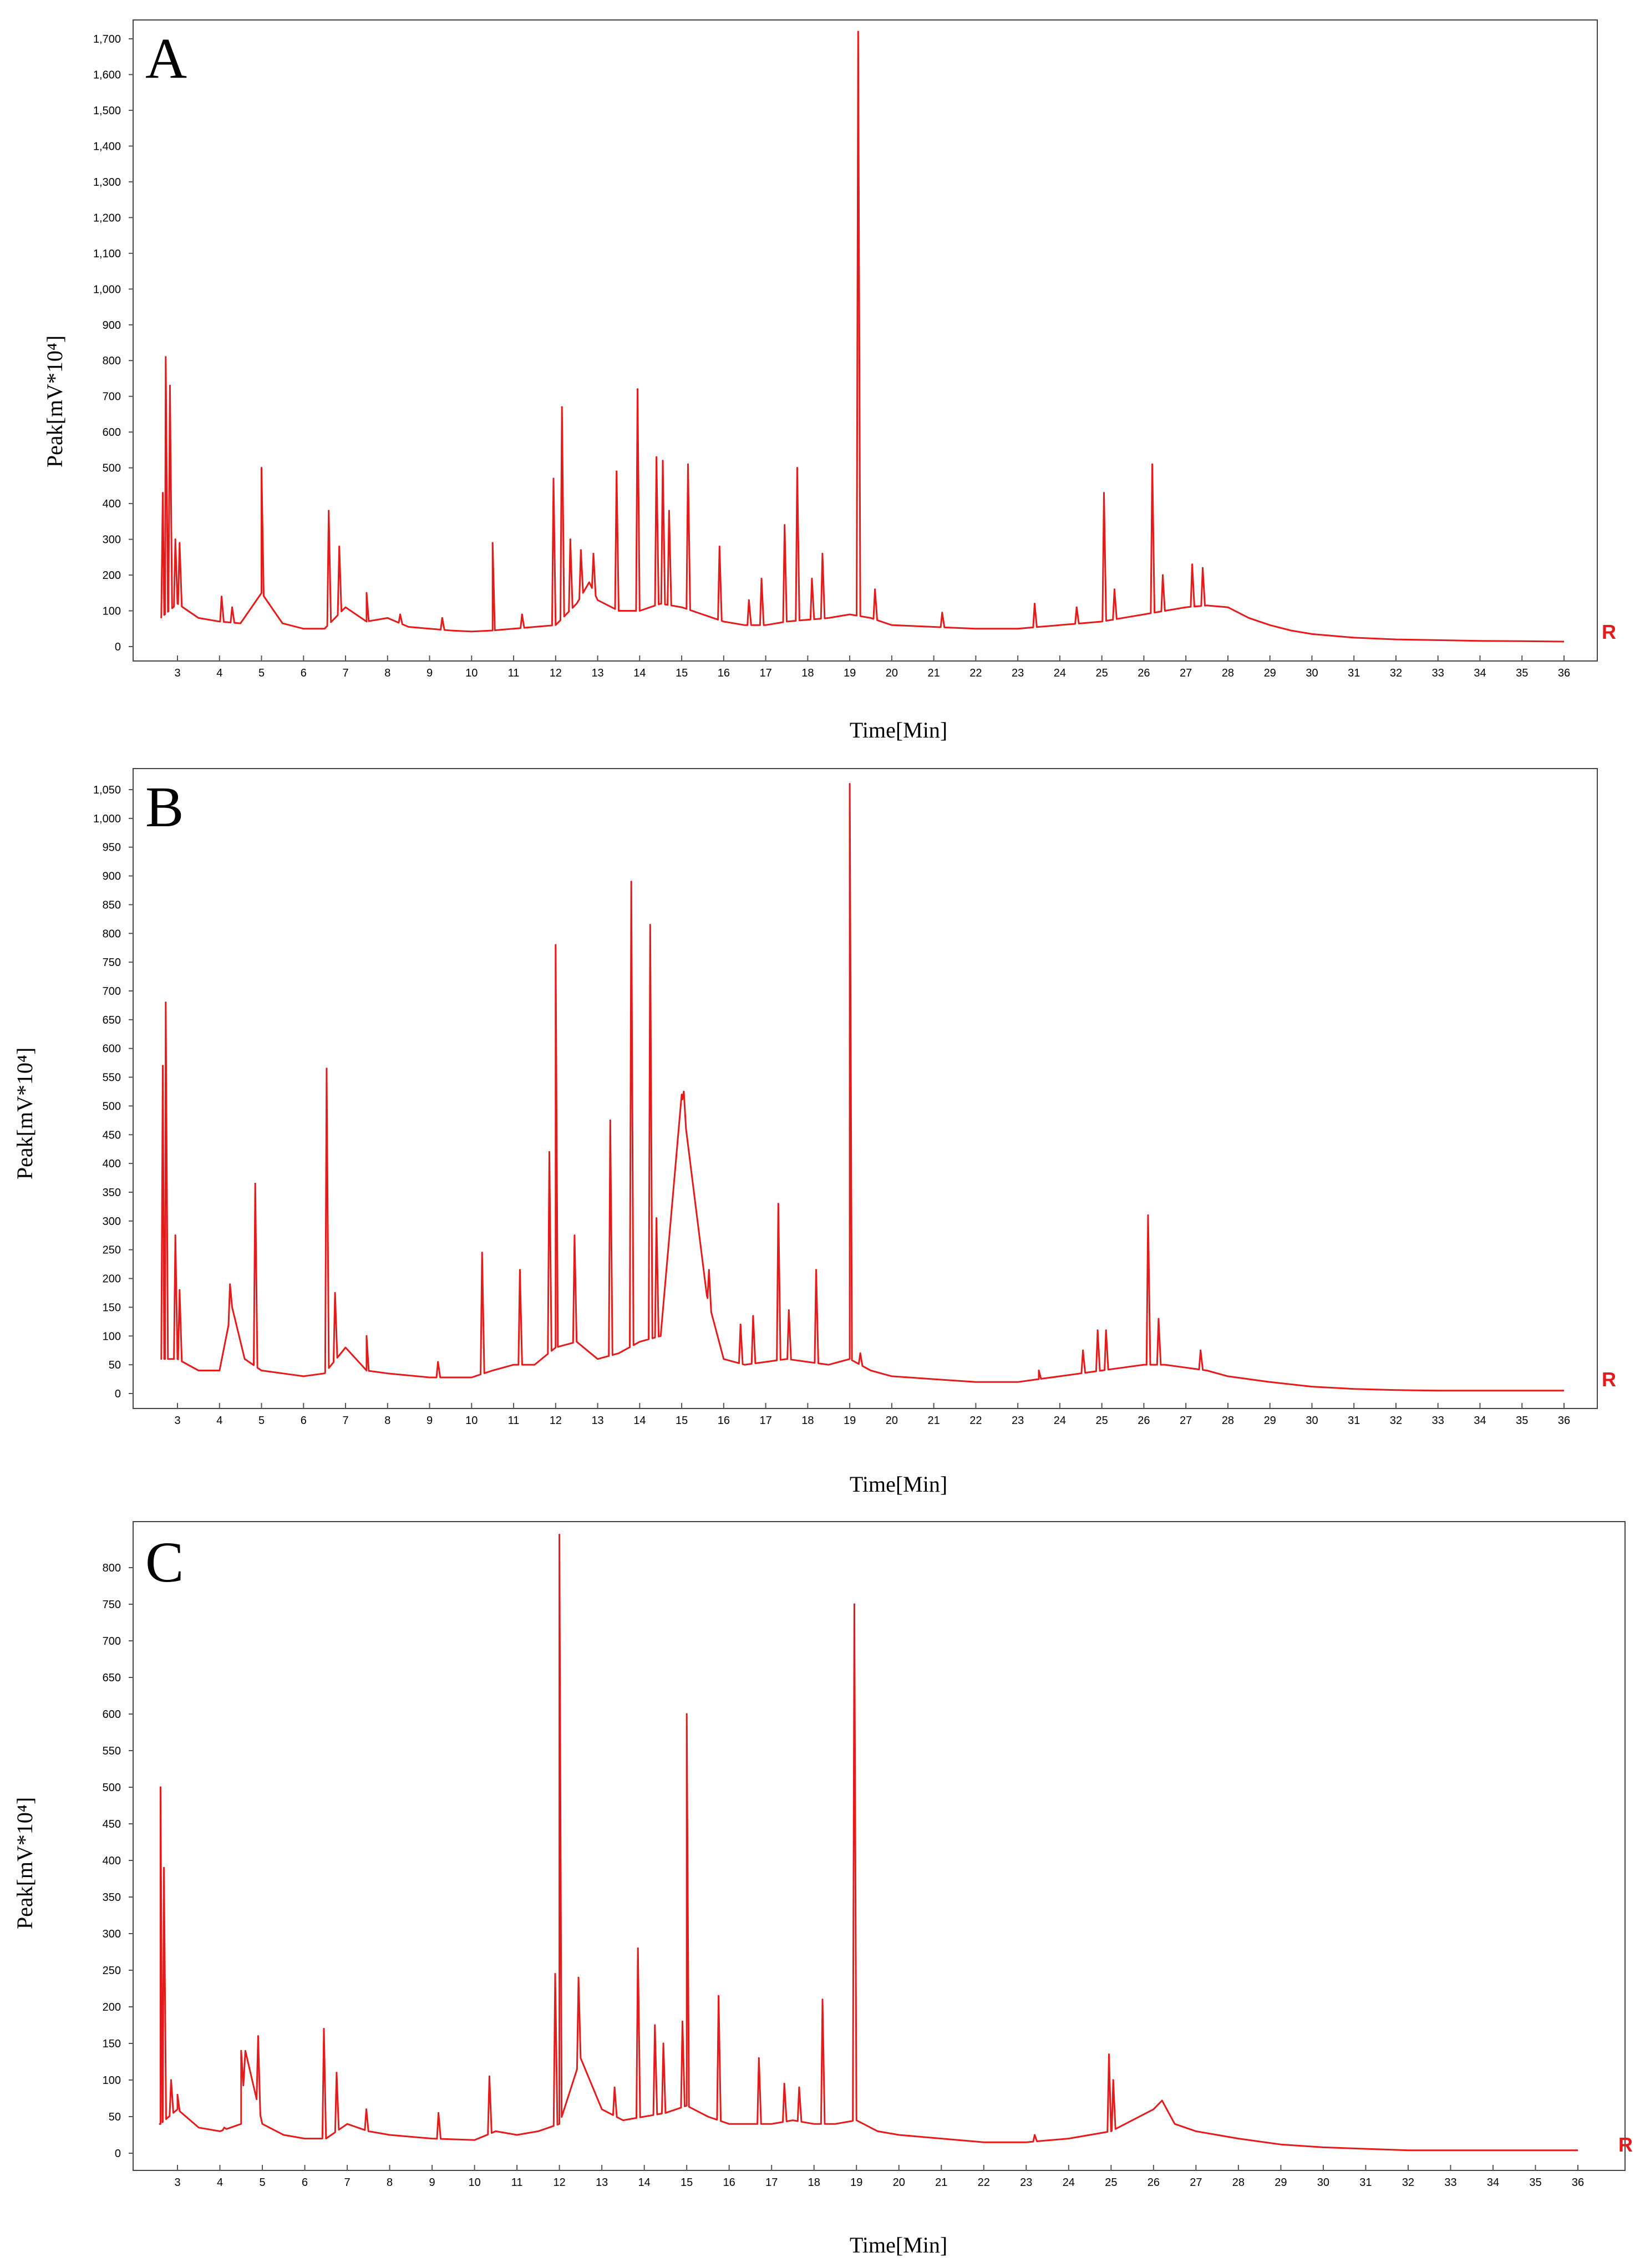  Describe the element at coordinates (112, 1824) in the screenshot. I see `y-tick-label: 450` at that location.